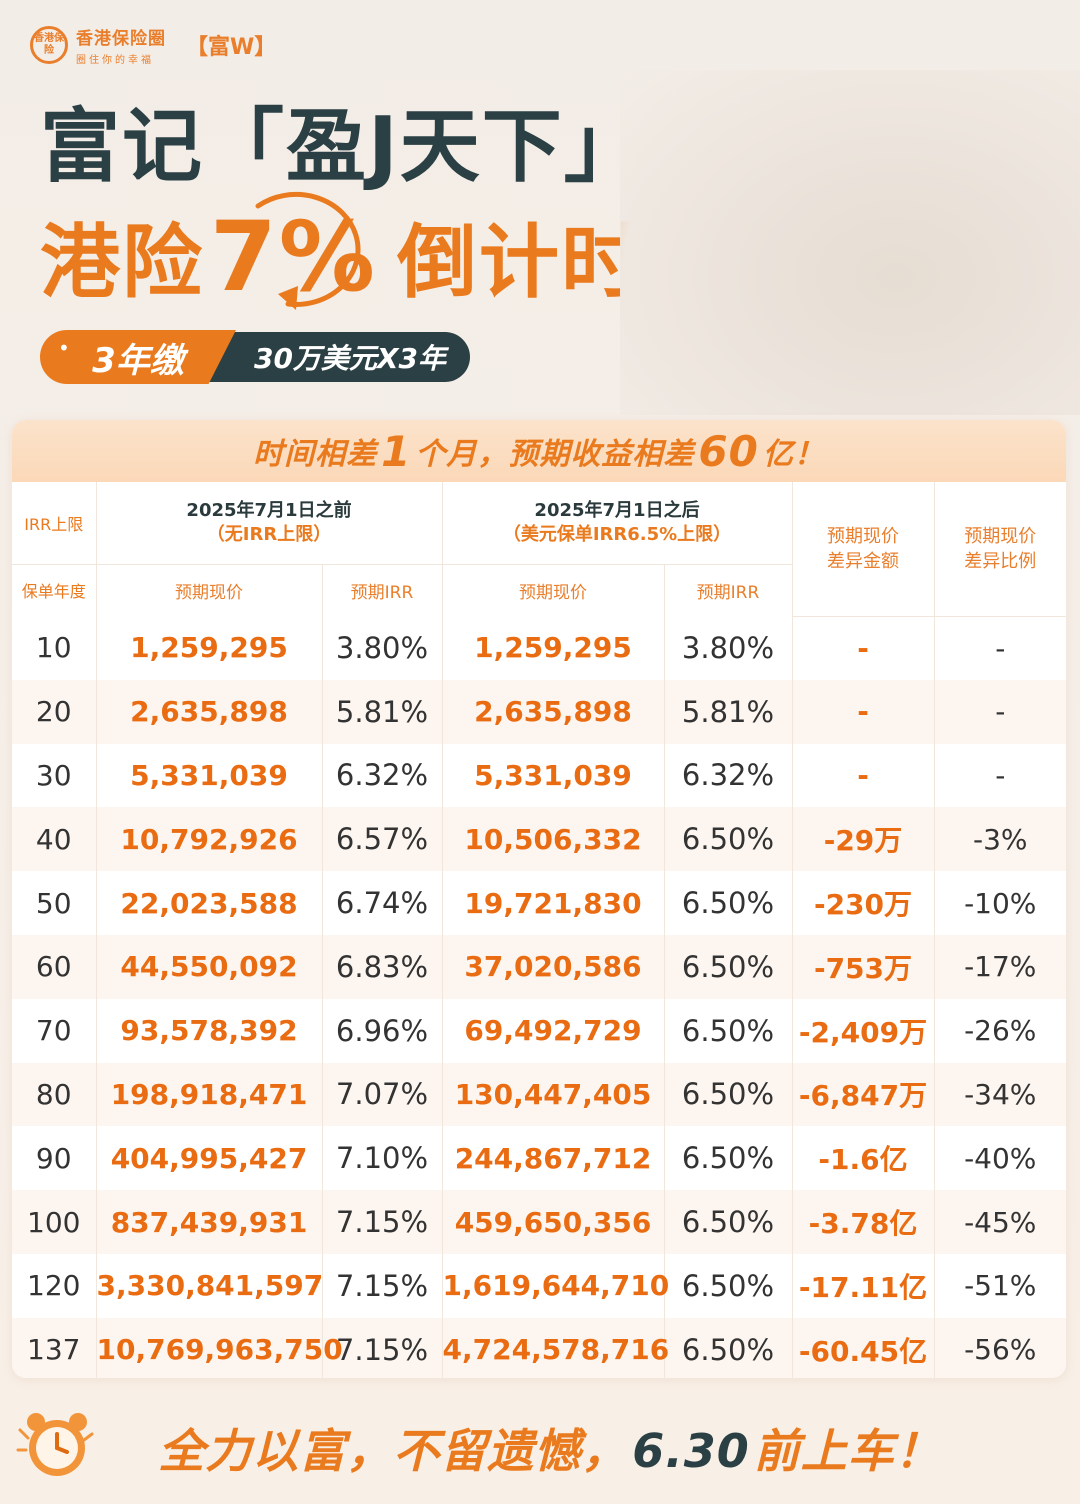  What do you see at coordinates (999, 1158) in the screenshot?
I see `diff-ratio-cell: -40%` at bounding box center [999, 1158].